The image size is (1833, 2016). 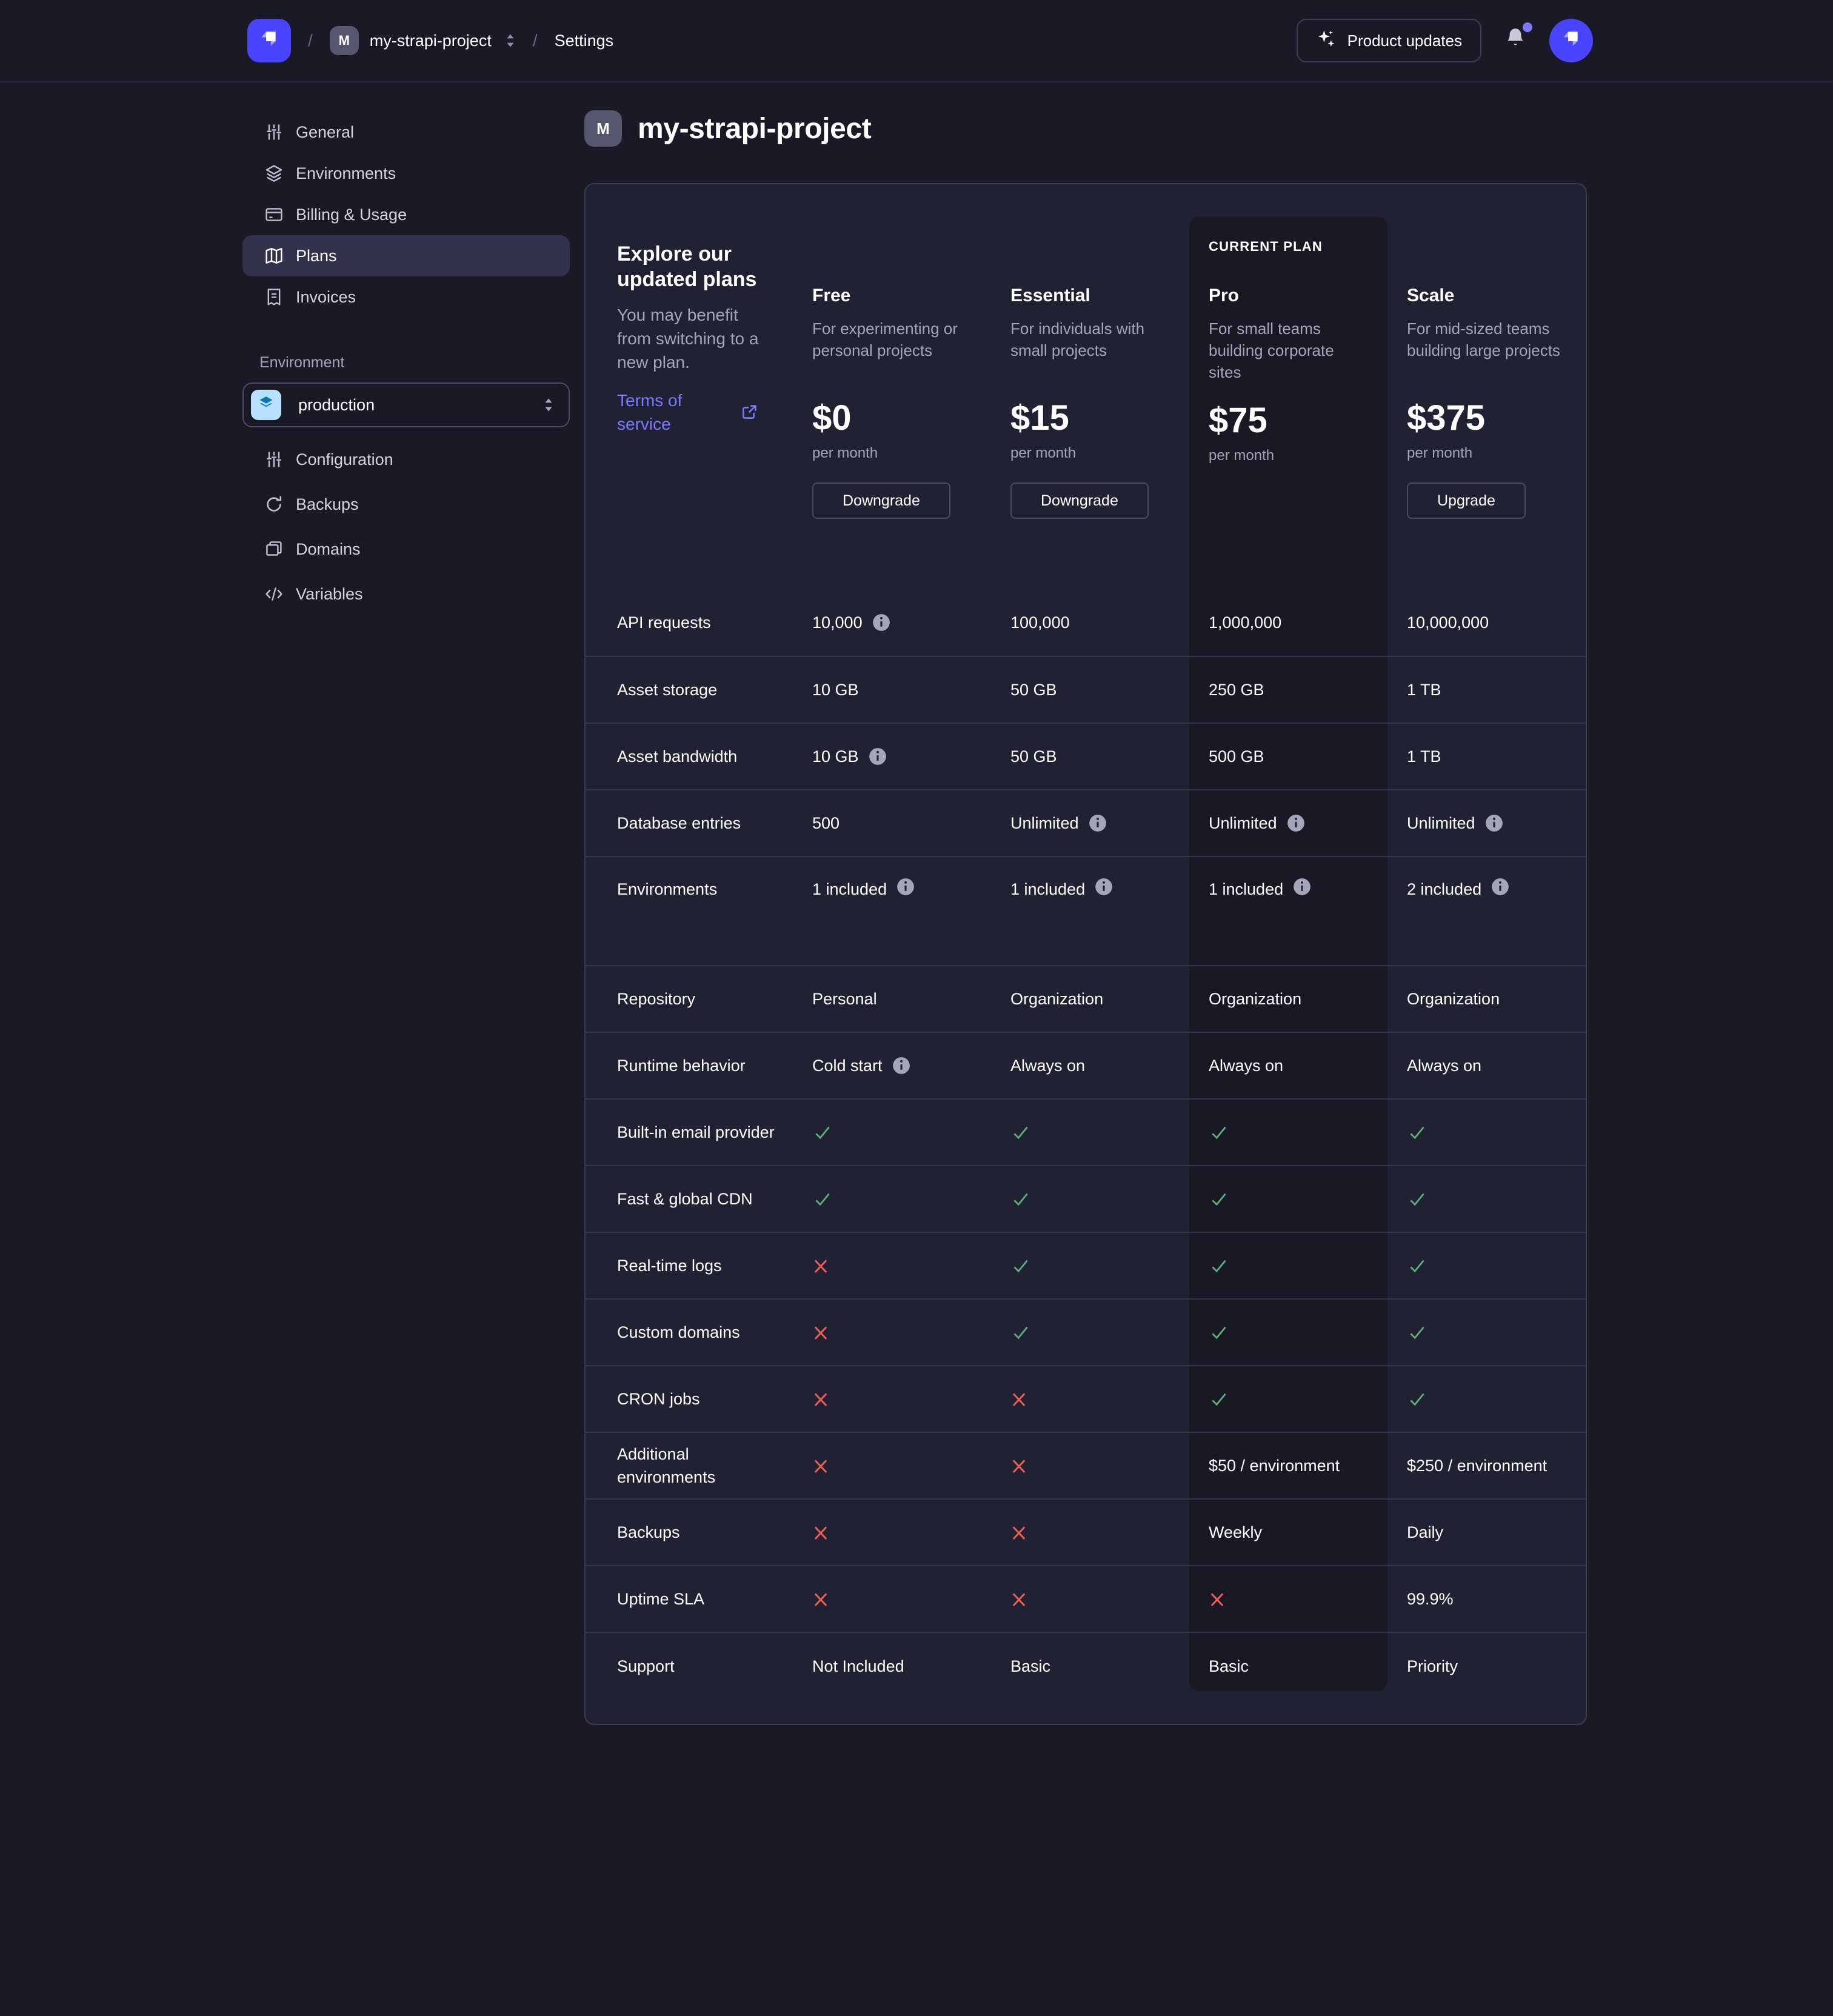 What do you see at coordinates (406, 255) in the screenshot?
I see `sidebar-item-plans: Plans` at bounding box center [406, 255].